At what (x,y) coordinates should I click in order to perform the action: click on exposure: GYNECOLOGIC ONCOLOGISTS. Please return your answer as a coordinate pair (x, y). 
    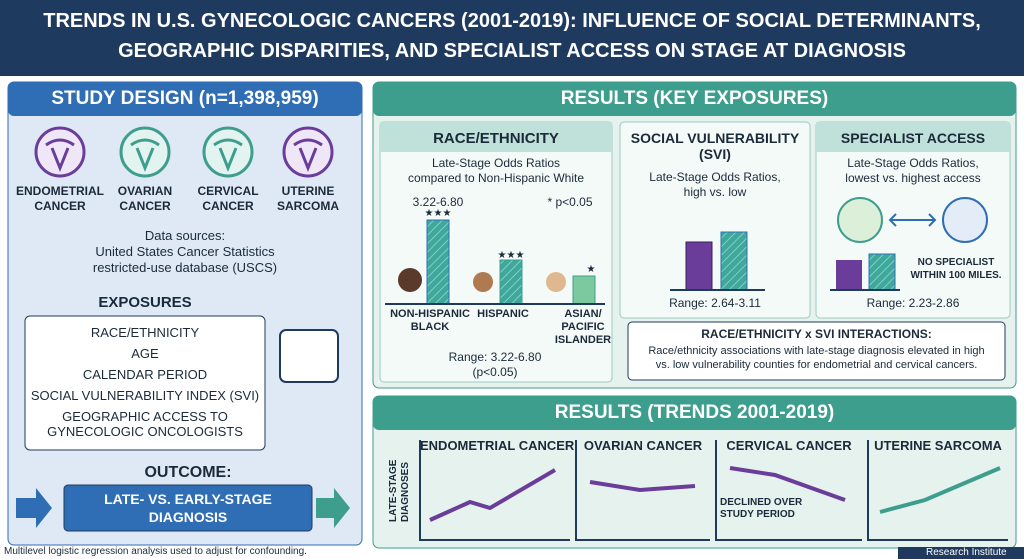
    Looking at the image, I should click on (145, 431).